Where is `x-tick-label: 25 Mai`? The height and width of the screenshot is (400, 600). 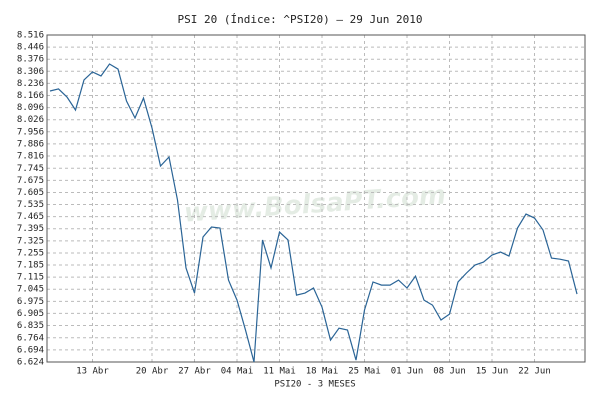 x-tick-label: 25 Mai is located at coordinates (364, 372).